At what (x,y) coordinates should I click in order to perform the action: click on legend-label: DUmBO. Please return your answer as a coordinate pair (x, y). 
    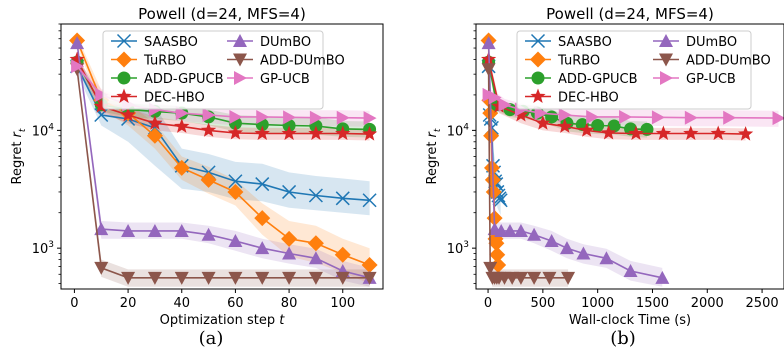
    Looking at the image, I should click on (285, 42).